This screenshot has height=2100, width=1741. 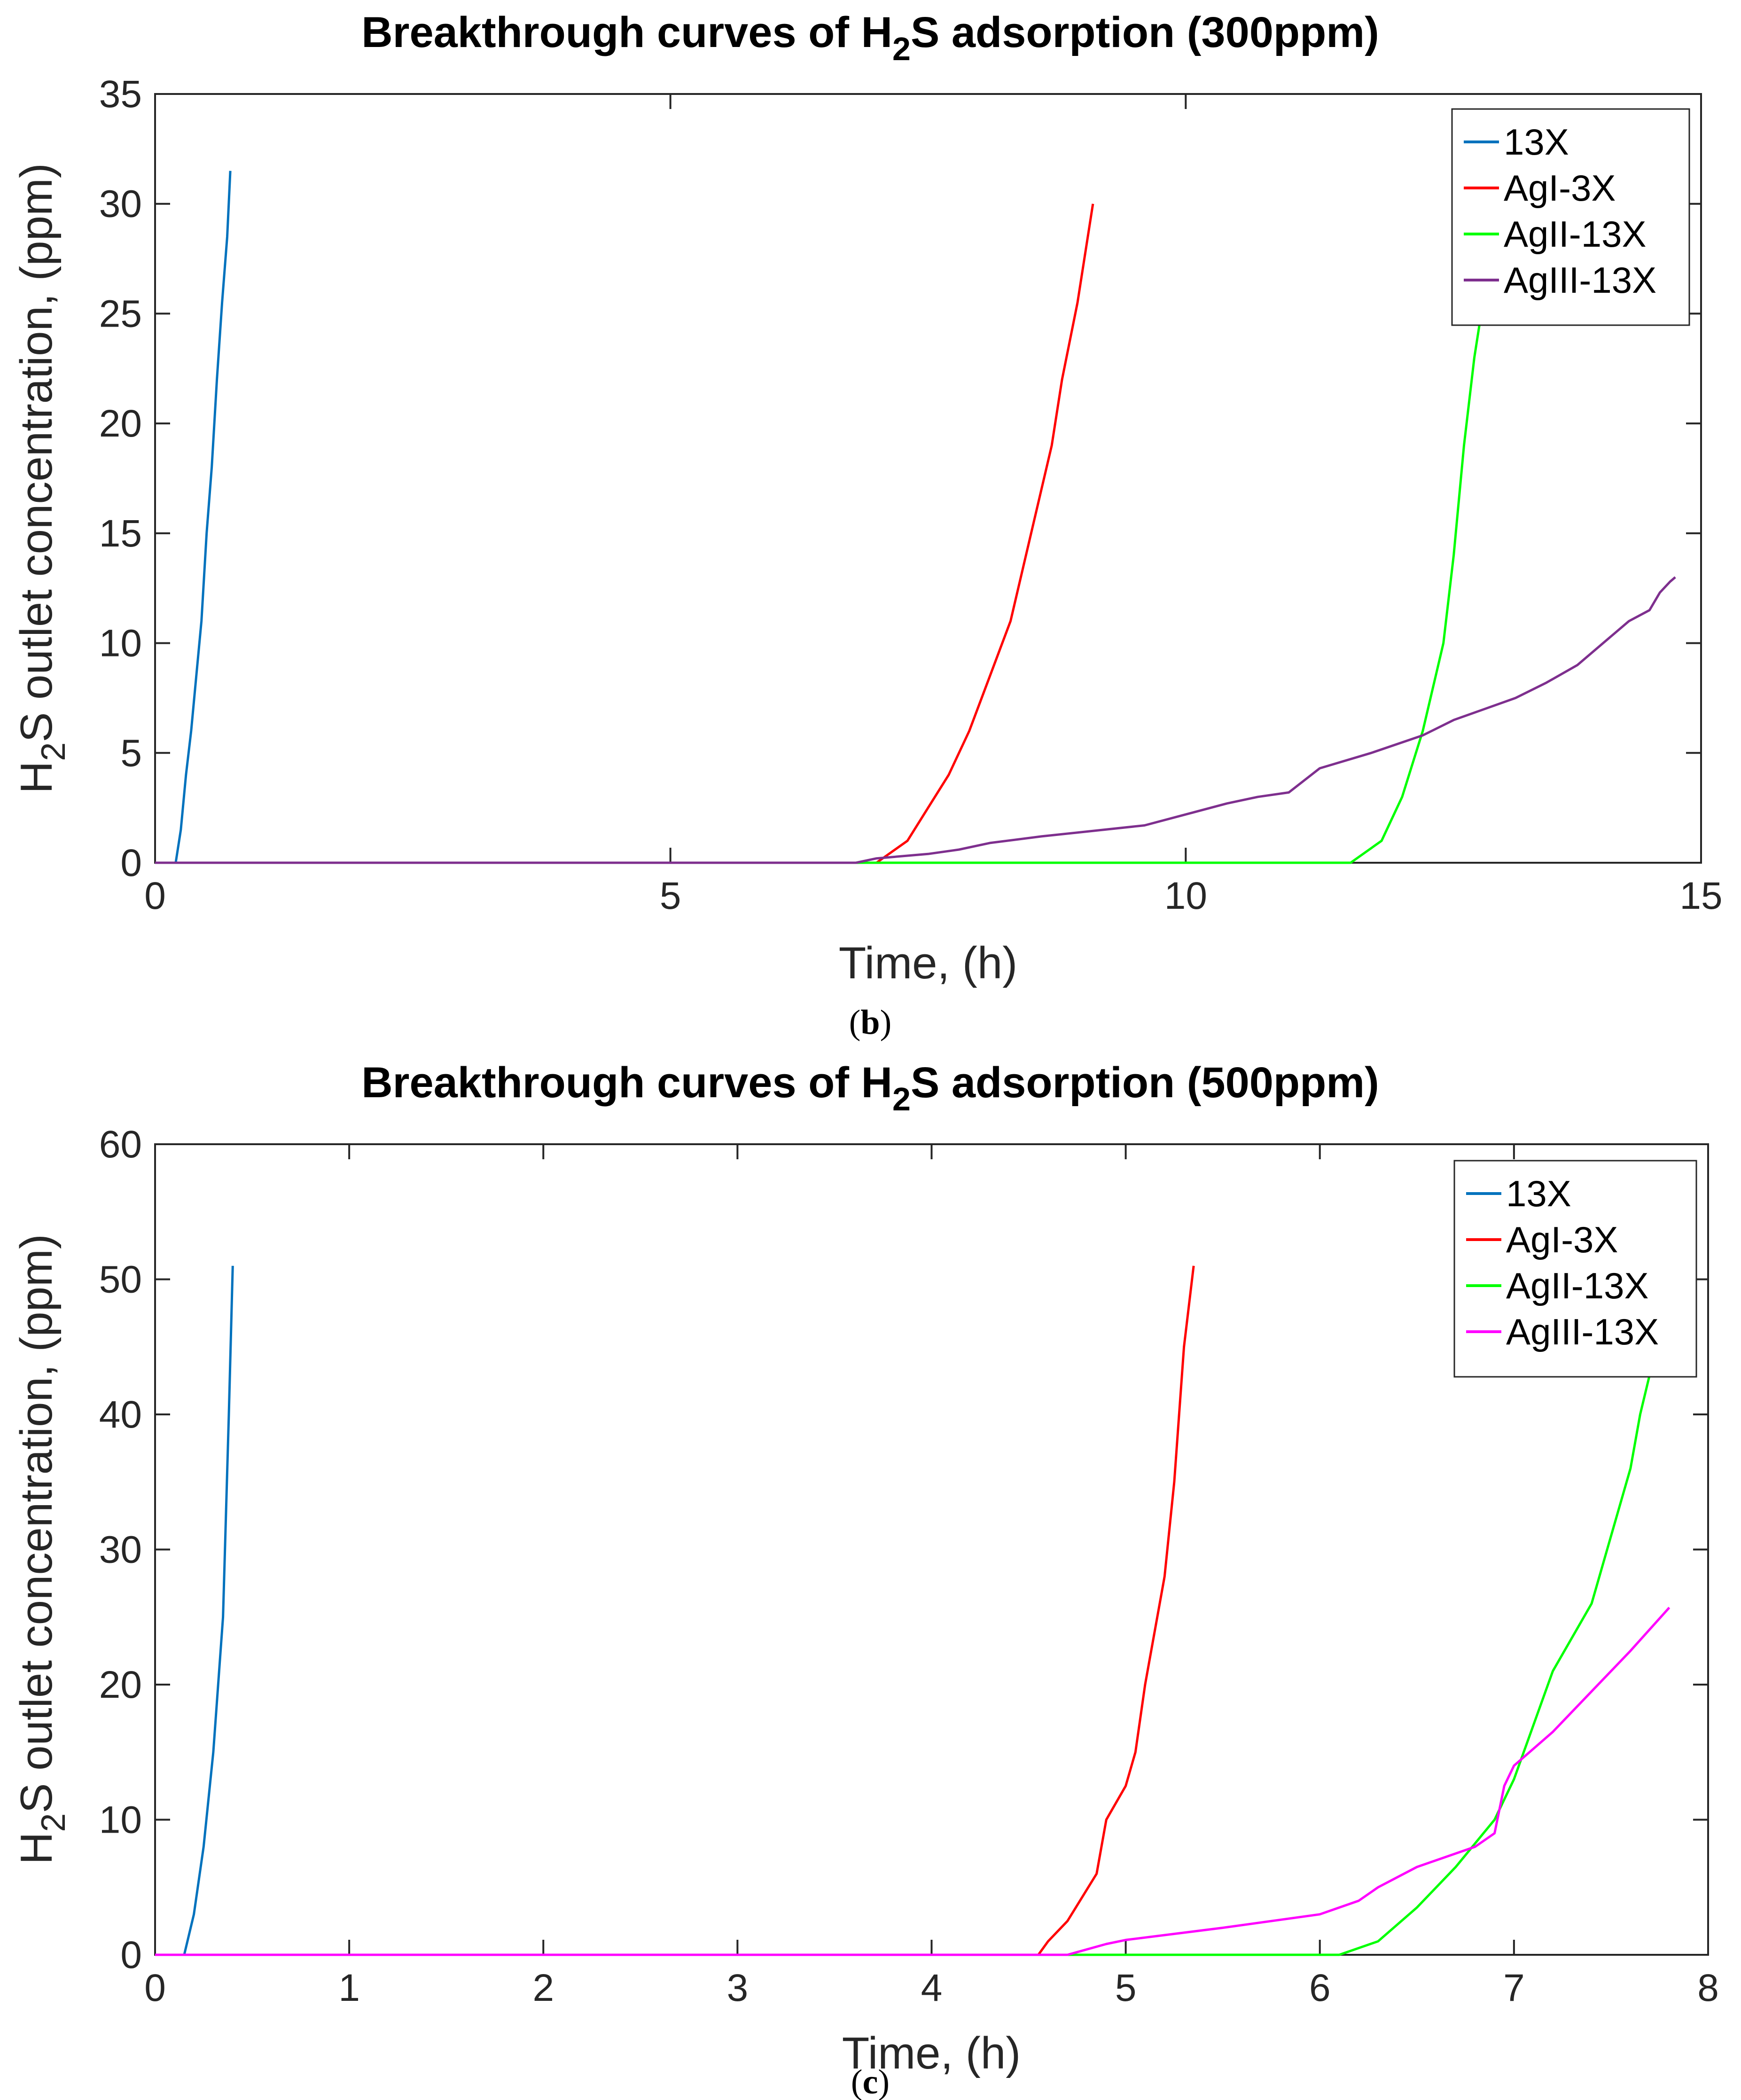 What do you see at coordinates (1320, 1988) in the screenshot?
I see `x-tick-label: 6` at bounding box center [1320, 1988].